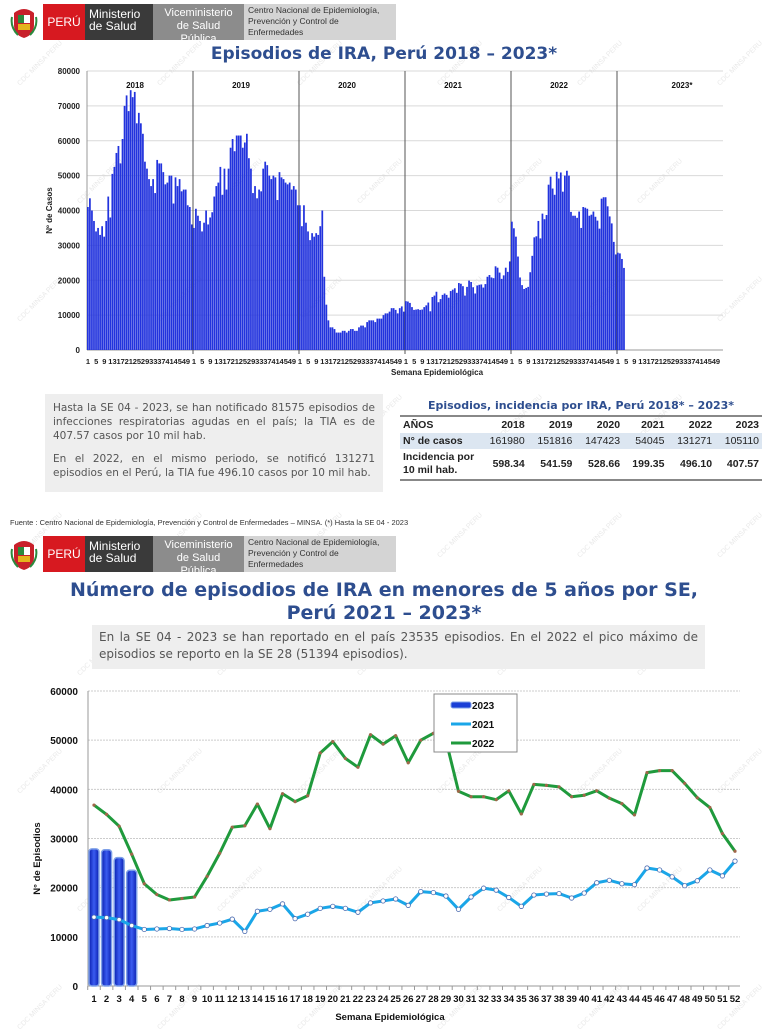 The width and height of the screenshot is (768, 1031). Describe the element at coordinates (169, 361) in the screenshot. I see `x-tick-label: 41` at that location.